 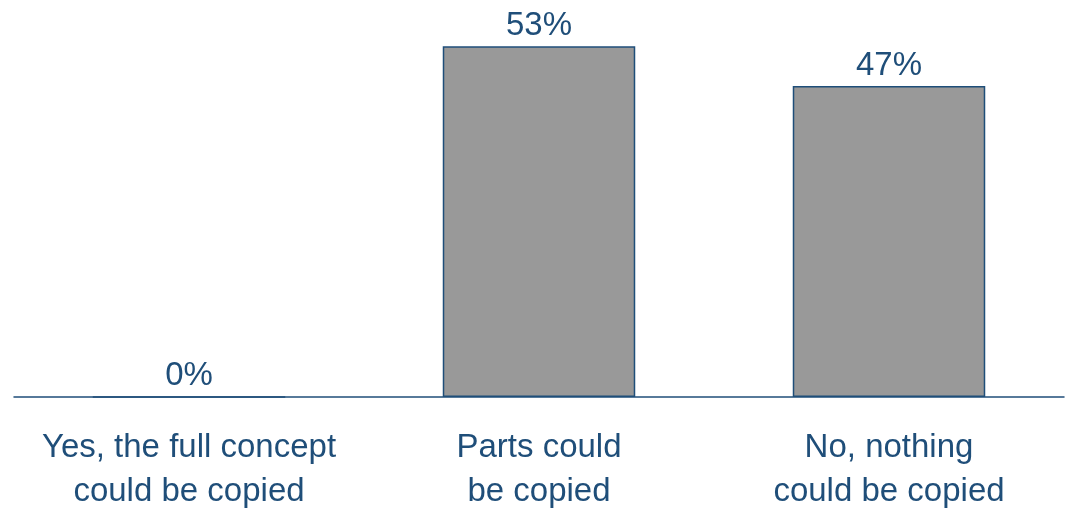 I want to click on data-label: 47%, so click(x=889, y=63).